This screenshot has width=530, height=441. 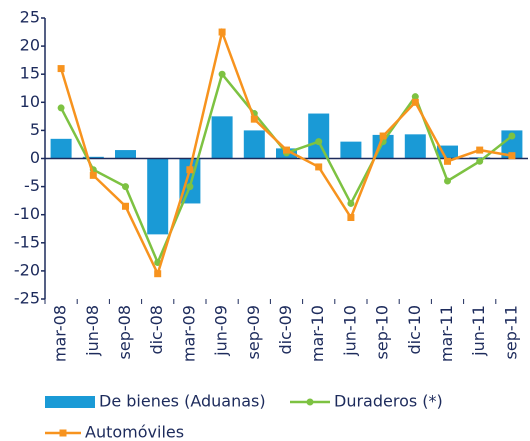 What do you see at coordinates (349, 331) in the screenshot?
I see `x-tick-label: jun-10` at bounding box center [349, 331].